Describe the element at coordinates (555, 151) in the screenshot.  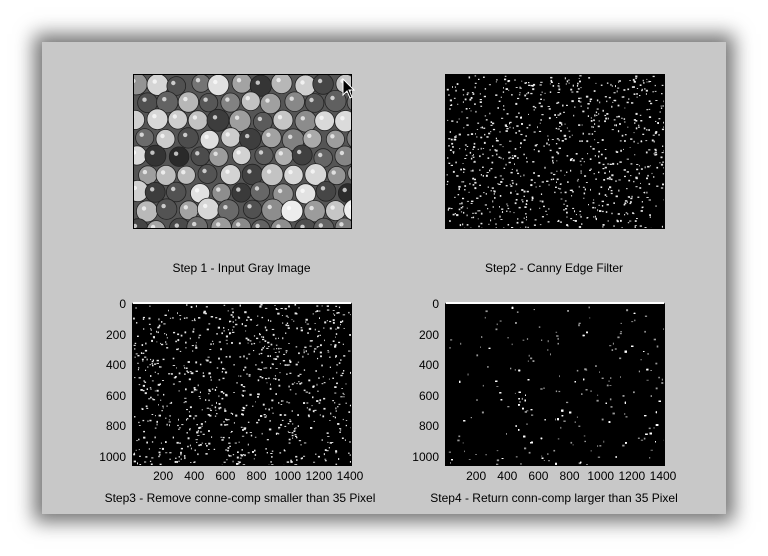
I see `canny-edge-image` at that location.